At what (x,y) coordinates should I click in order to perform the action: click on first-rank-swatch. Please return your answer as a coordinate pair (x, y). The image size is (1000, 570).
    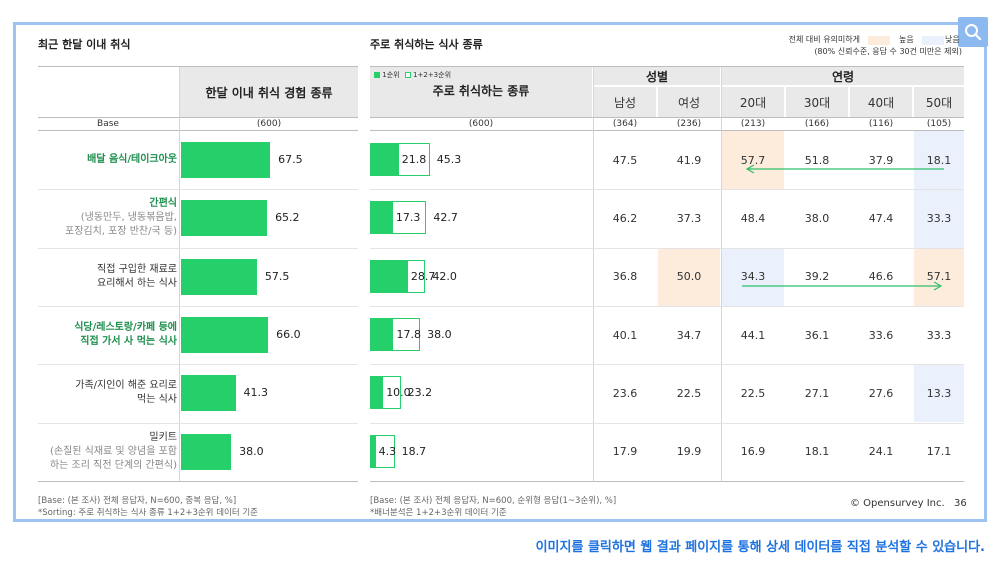
    Looking at the image, I should click on (377, 75).